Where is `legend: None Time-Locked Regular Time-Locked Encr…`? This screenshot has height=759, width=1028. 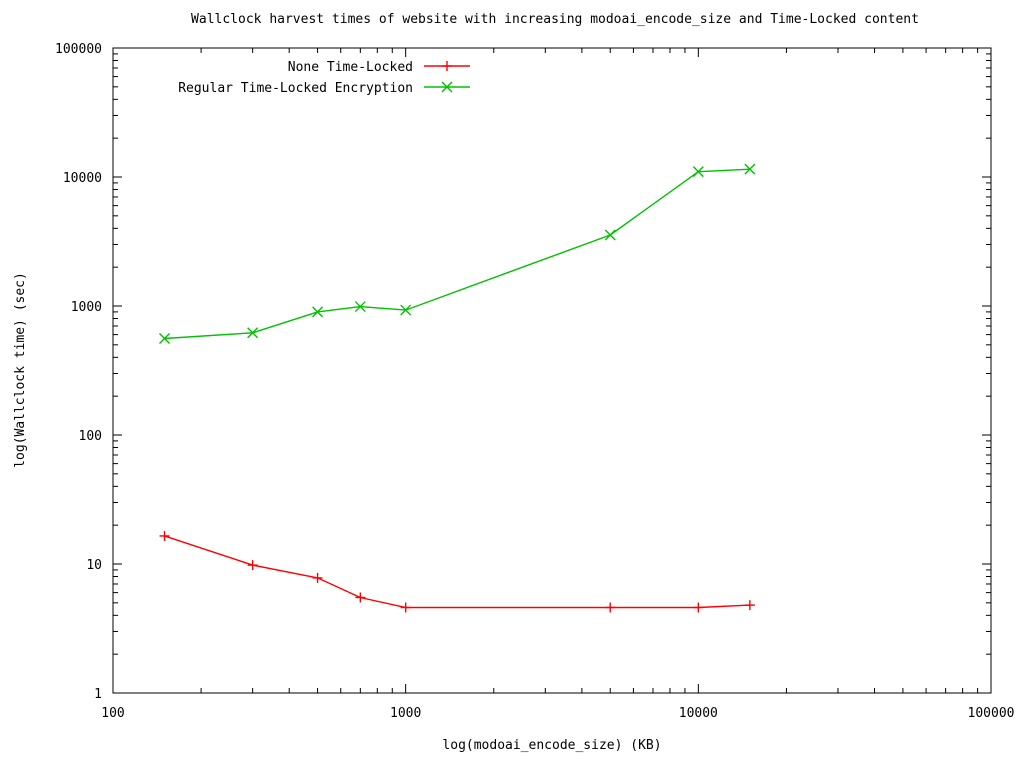 legend: None Time-Locked Regular Time-Locked Encr… is located at coordinates (324, 78).